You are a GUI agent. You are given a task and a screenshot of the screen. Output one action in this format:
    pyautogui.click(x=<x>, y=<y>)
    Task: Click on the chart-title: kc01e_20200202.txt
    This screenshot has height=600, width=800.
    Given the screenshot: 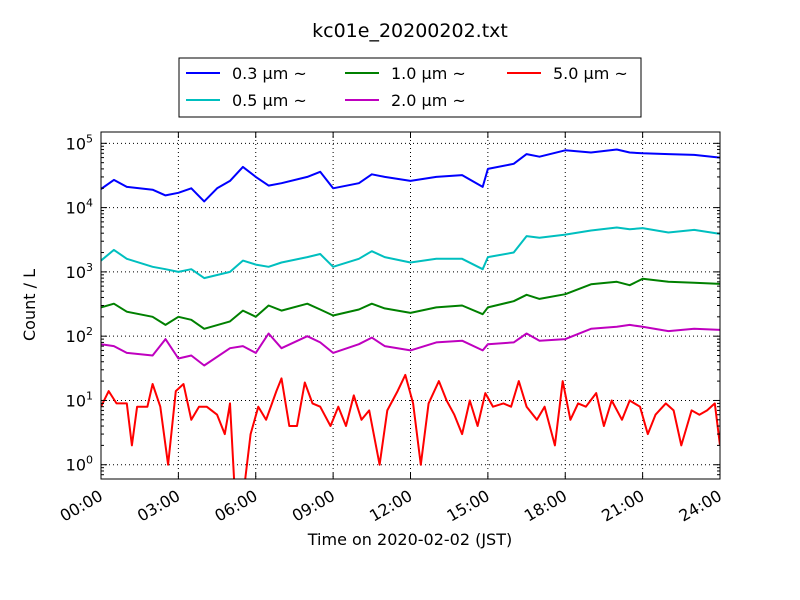 What is the action you would take?
    pyautogui.click(x=410, y=31)
    